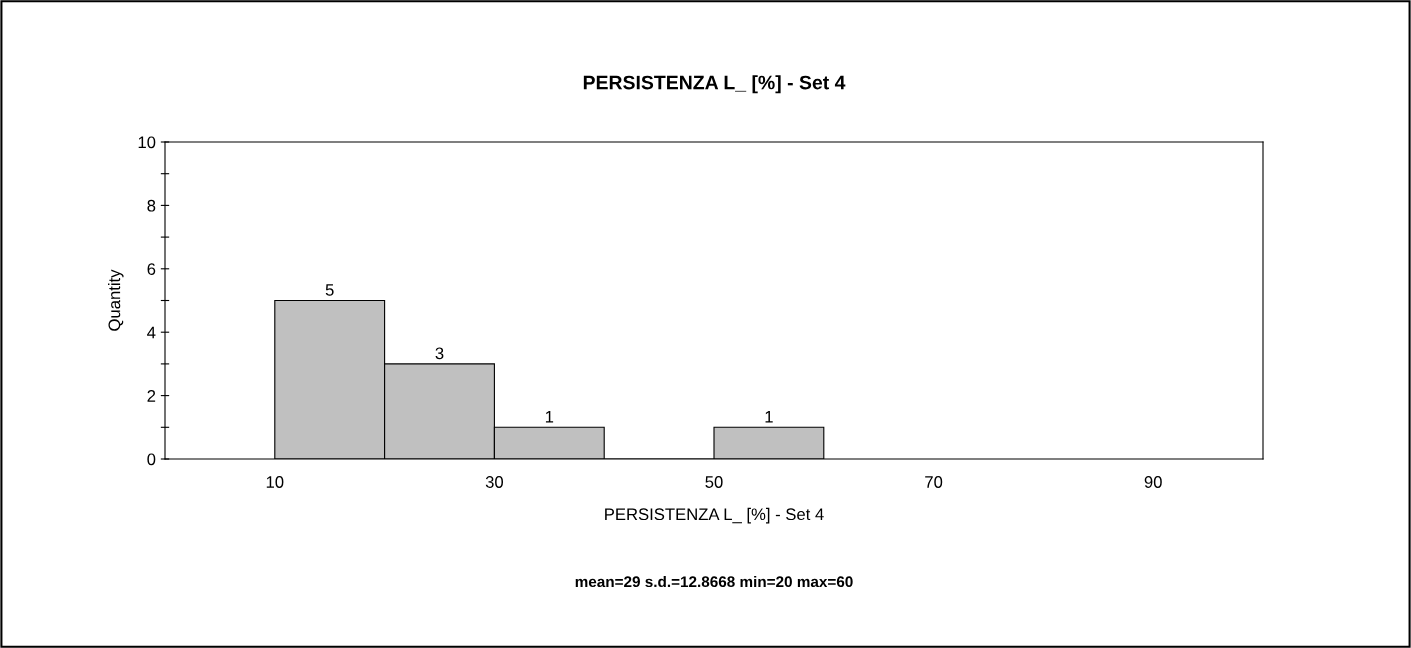  I want to click on x-axis-title: PERSISTENZA L_ [%] - Set 4, so click(714, 515).